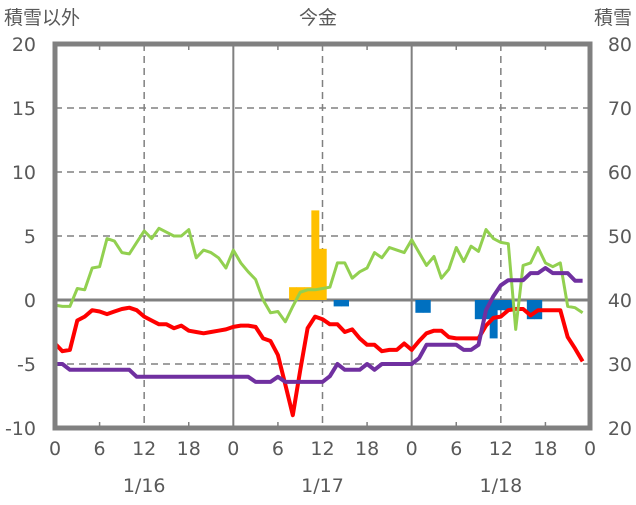 The height and width of the screenshot is (505, 636). What do you see at coordinates (20, 429) in the screenshot?
I see `left-y-tick-label: -10` at bounding box center [20, 429].